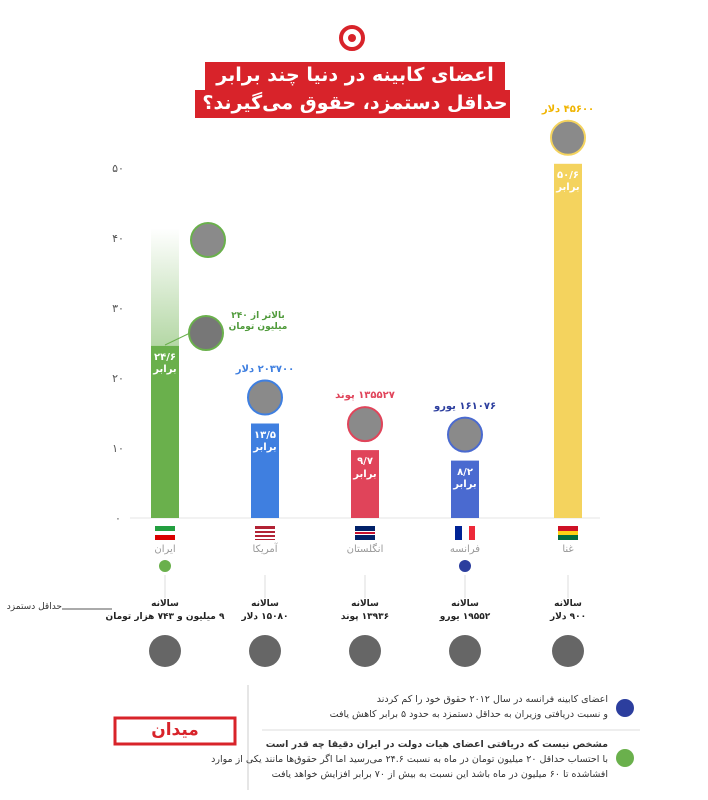  Describe the element at coordinates (265, 369) in the screenshot. I see `annotation: ۲۰۳۷۰۰ دلار` at that location.